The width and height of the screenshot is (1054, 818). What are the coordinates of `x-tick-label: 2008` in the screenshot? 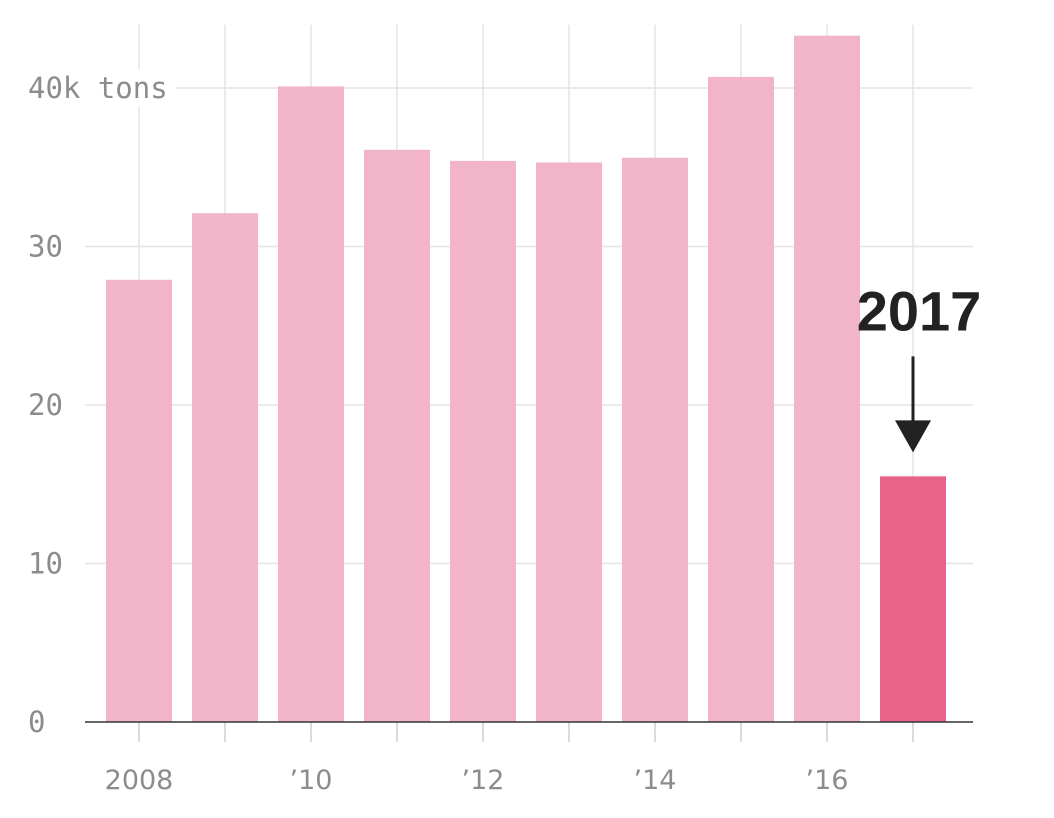 It's located at (139, 780).